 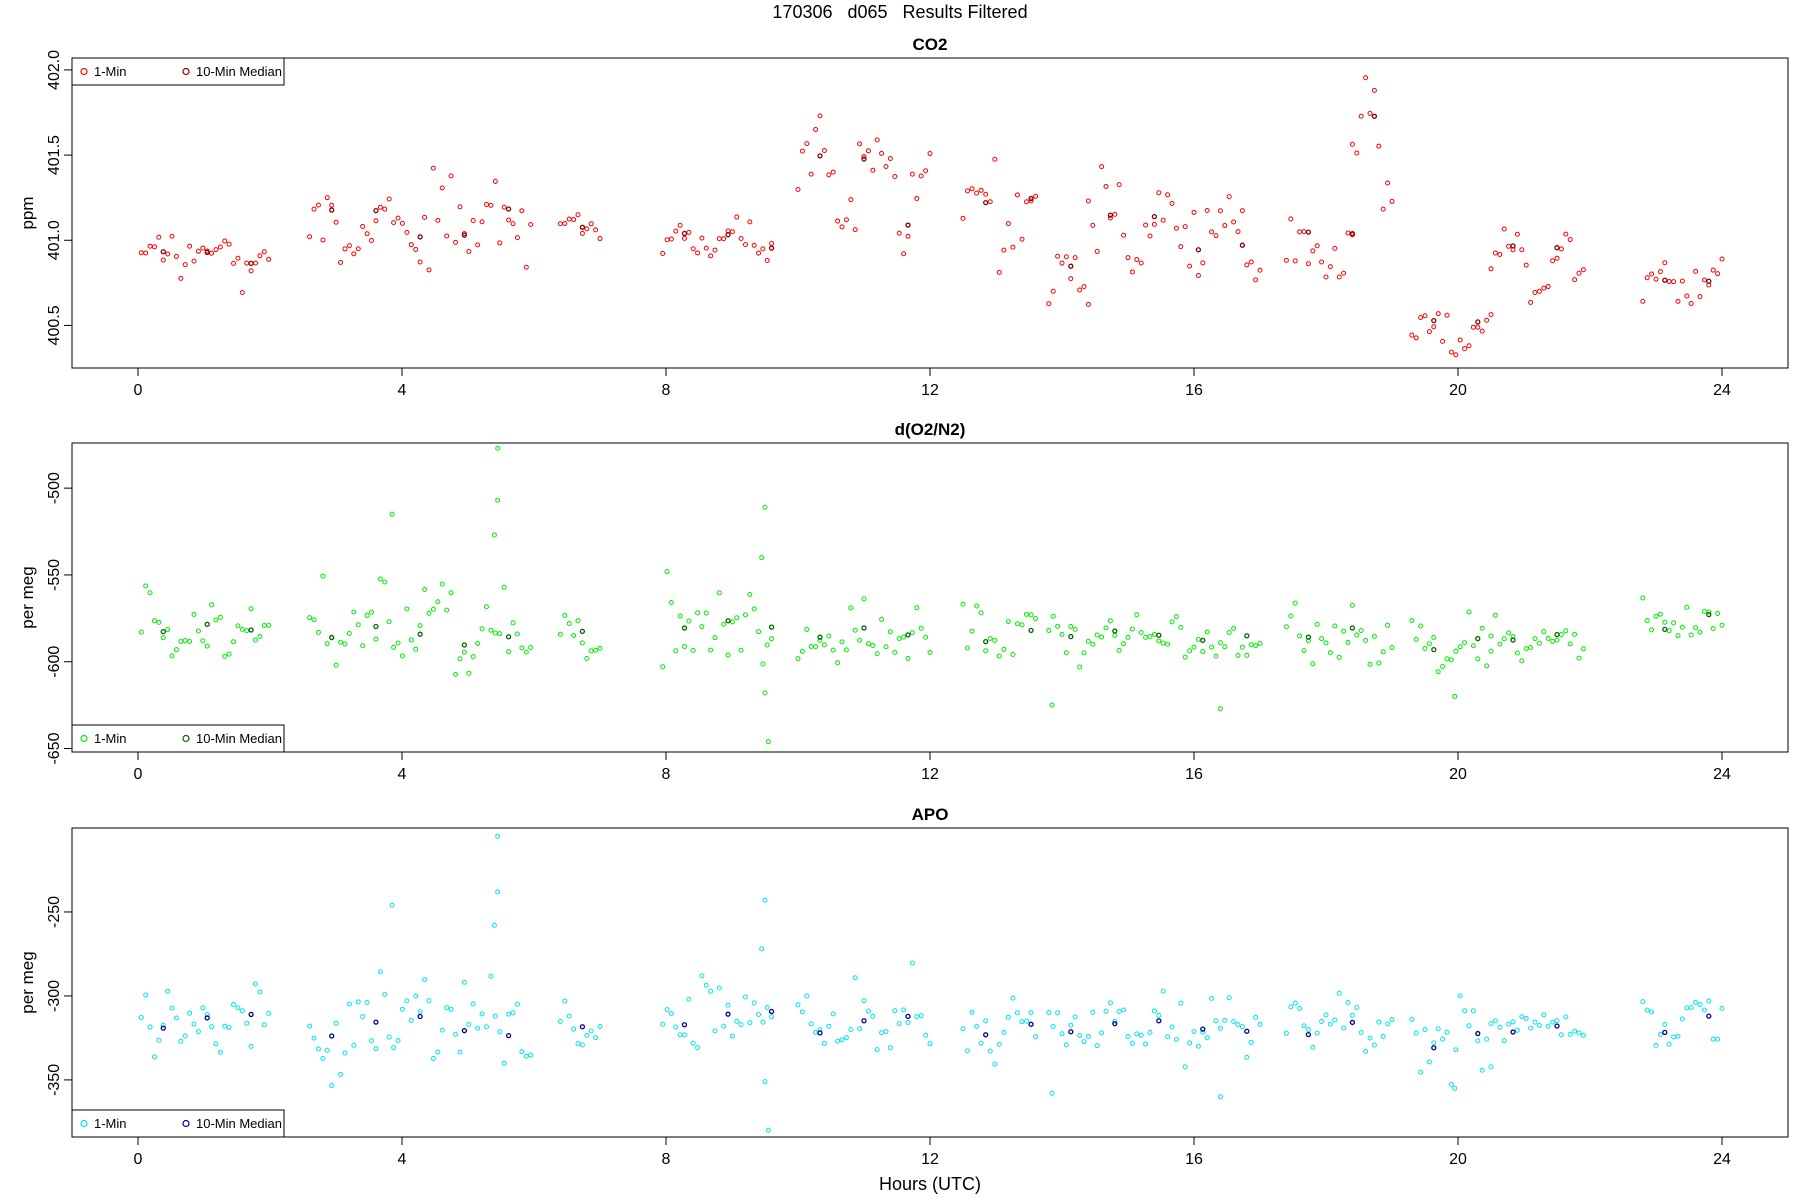 I want to click on legend-marker, so click(x=84, y=738).